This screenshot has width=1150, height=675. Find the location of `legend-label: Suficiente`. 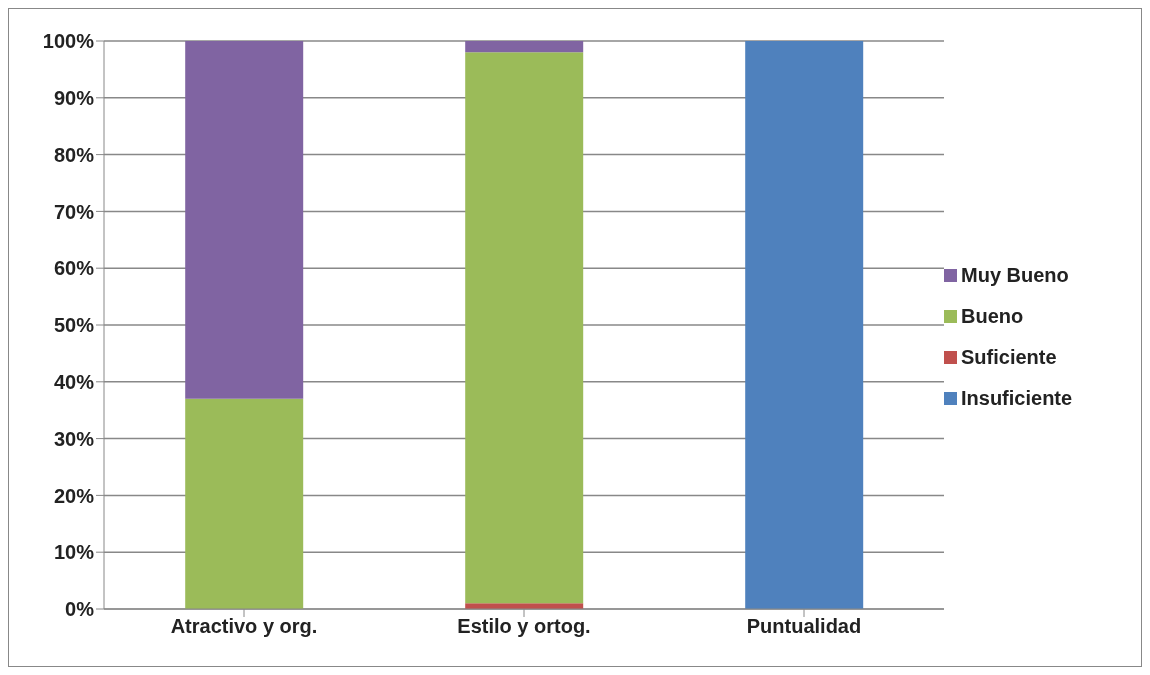

legend-label: Suficiente is located at coordinates (1009, 357).